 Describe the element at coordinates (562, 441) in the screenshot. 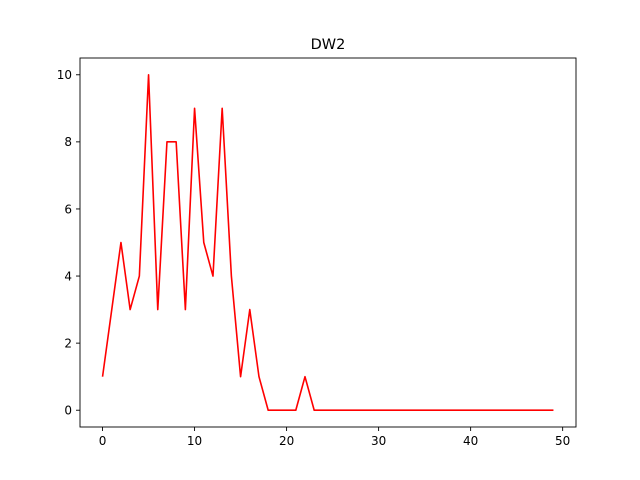

I see `x-tick-label: 50` at that location.